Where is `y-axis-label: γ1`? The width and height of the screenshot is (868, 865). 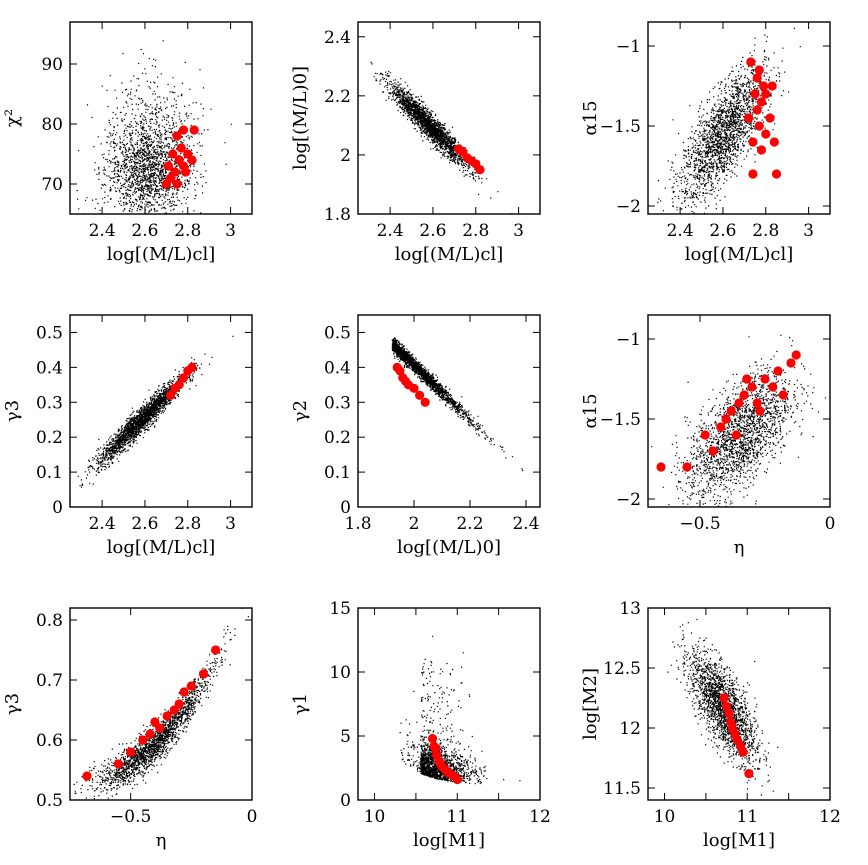 y-axis-label: γ1 is located at coordinates (300, 704).